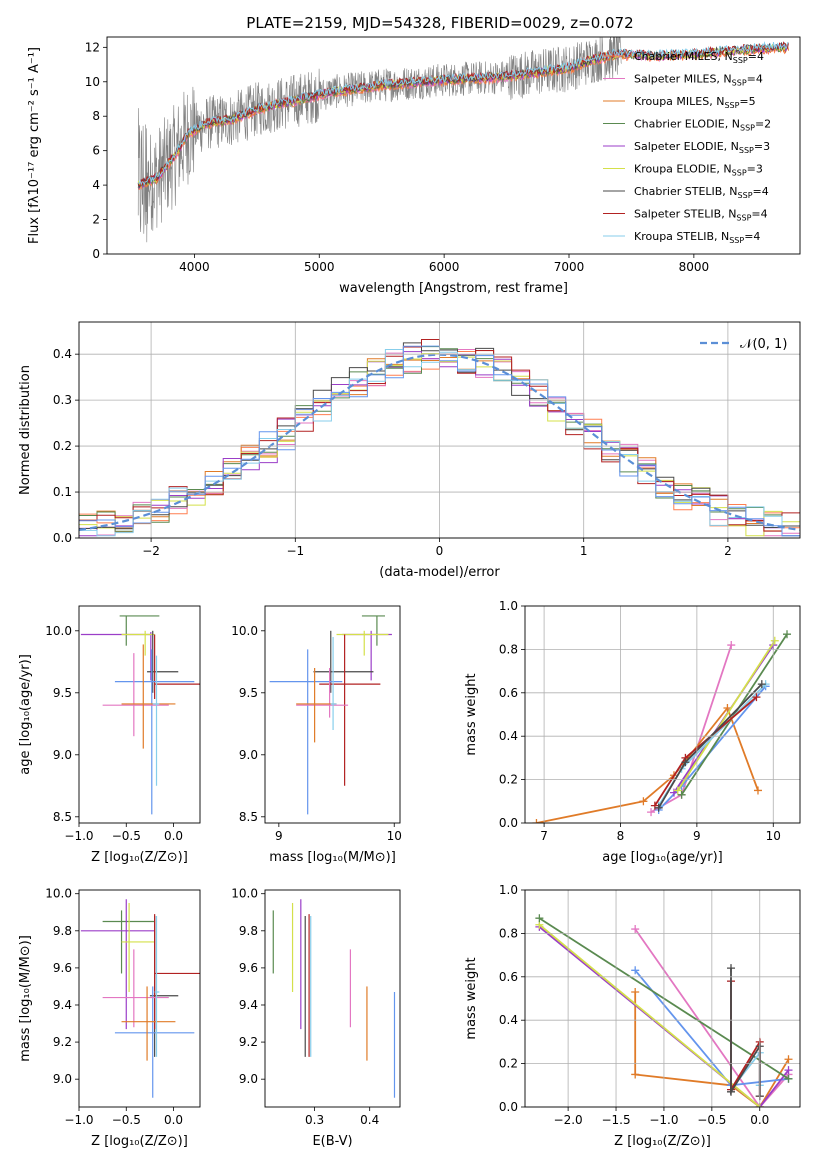  I want to click on weight_vs_age-xtick-label: 10, so click(773, 836).